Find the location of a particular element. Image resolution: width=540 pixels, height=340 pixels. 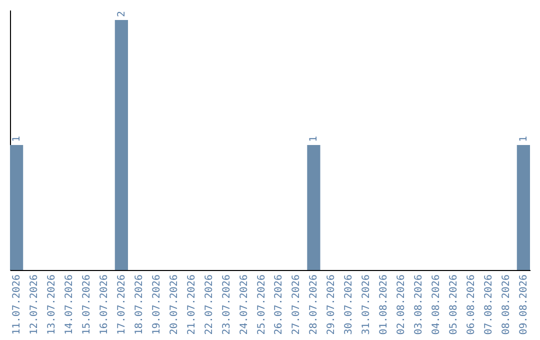

x-tick-label: 31.07.2026 is located at coordinates (366, 304).